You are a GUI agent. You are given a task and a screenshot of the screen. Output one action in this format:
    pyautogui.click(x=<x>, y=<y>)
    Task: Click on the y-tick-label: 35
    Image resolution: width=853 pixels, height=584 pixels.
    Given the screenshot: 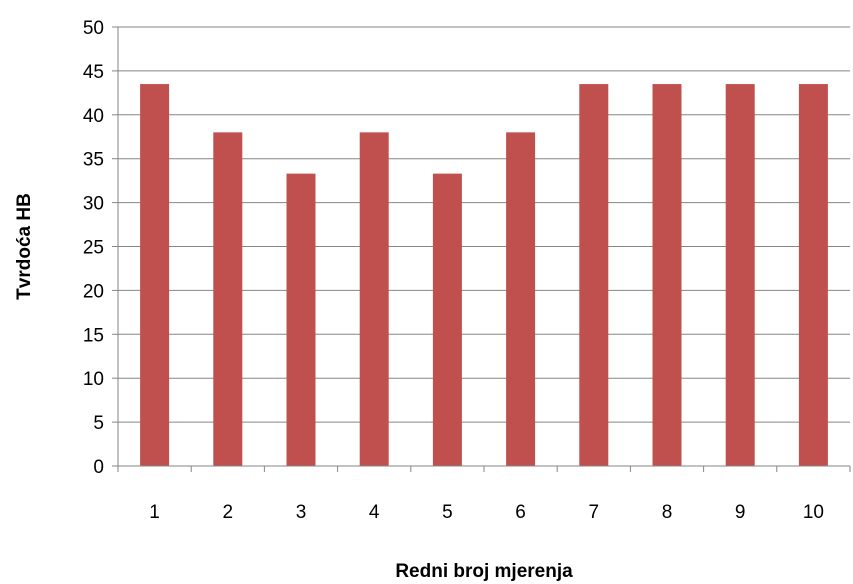 What is the action you would take?
    pyautogui.click(x=93, y=160)
    